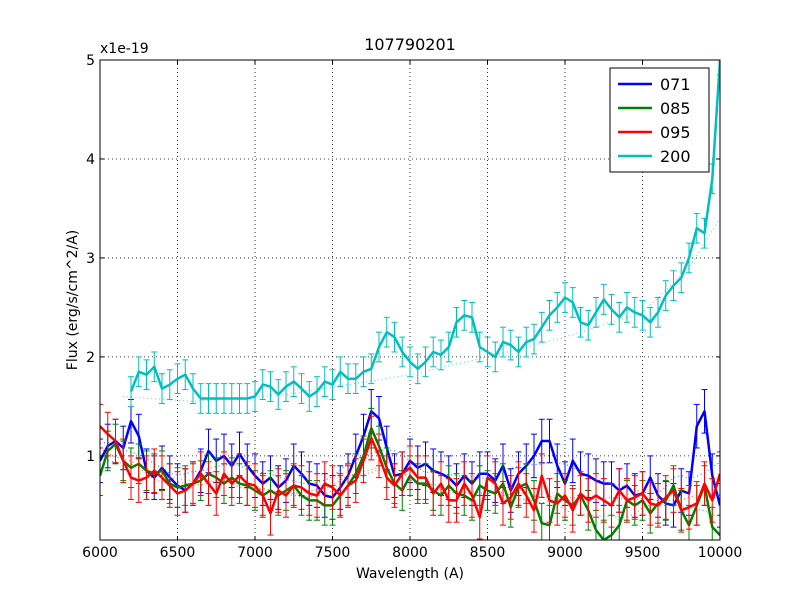 This screenshot has height=600, width=800. I want to click on y-axis-label: Flux (erg/s/cm^2/A), so click(73, 300).